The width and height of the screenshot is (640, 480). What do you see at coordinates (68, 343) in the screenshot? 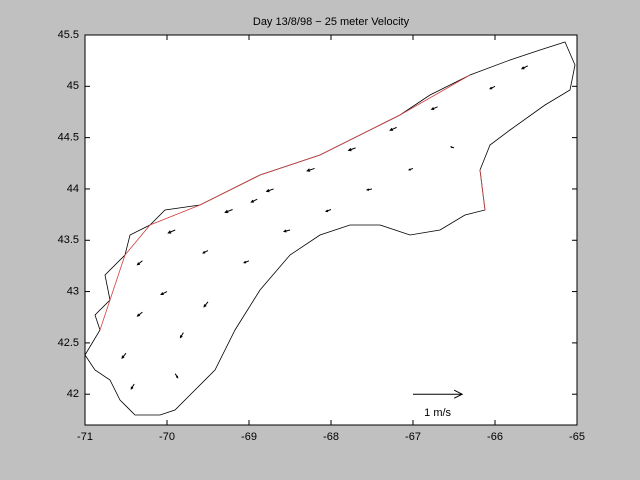
I see `y-tick-label: 42.5` at bounding box center [68, 343].